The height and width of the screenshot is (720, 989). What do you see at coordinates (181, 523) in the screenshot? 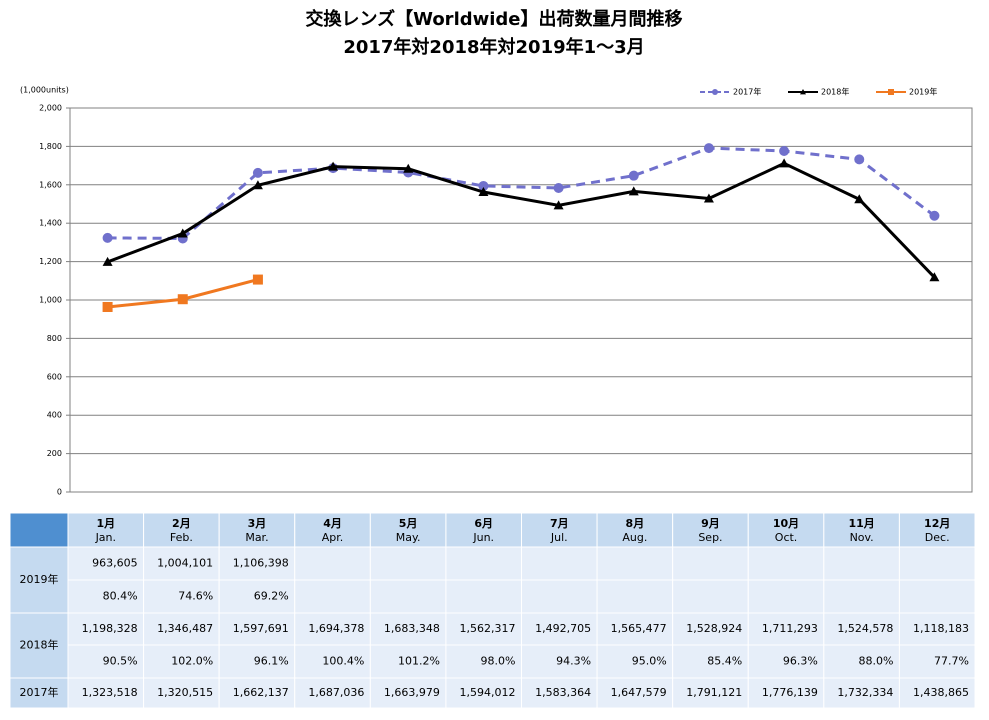
I see `month-ja: 2月` at bounding box center [181, 523].